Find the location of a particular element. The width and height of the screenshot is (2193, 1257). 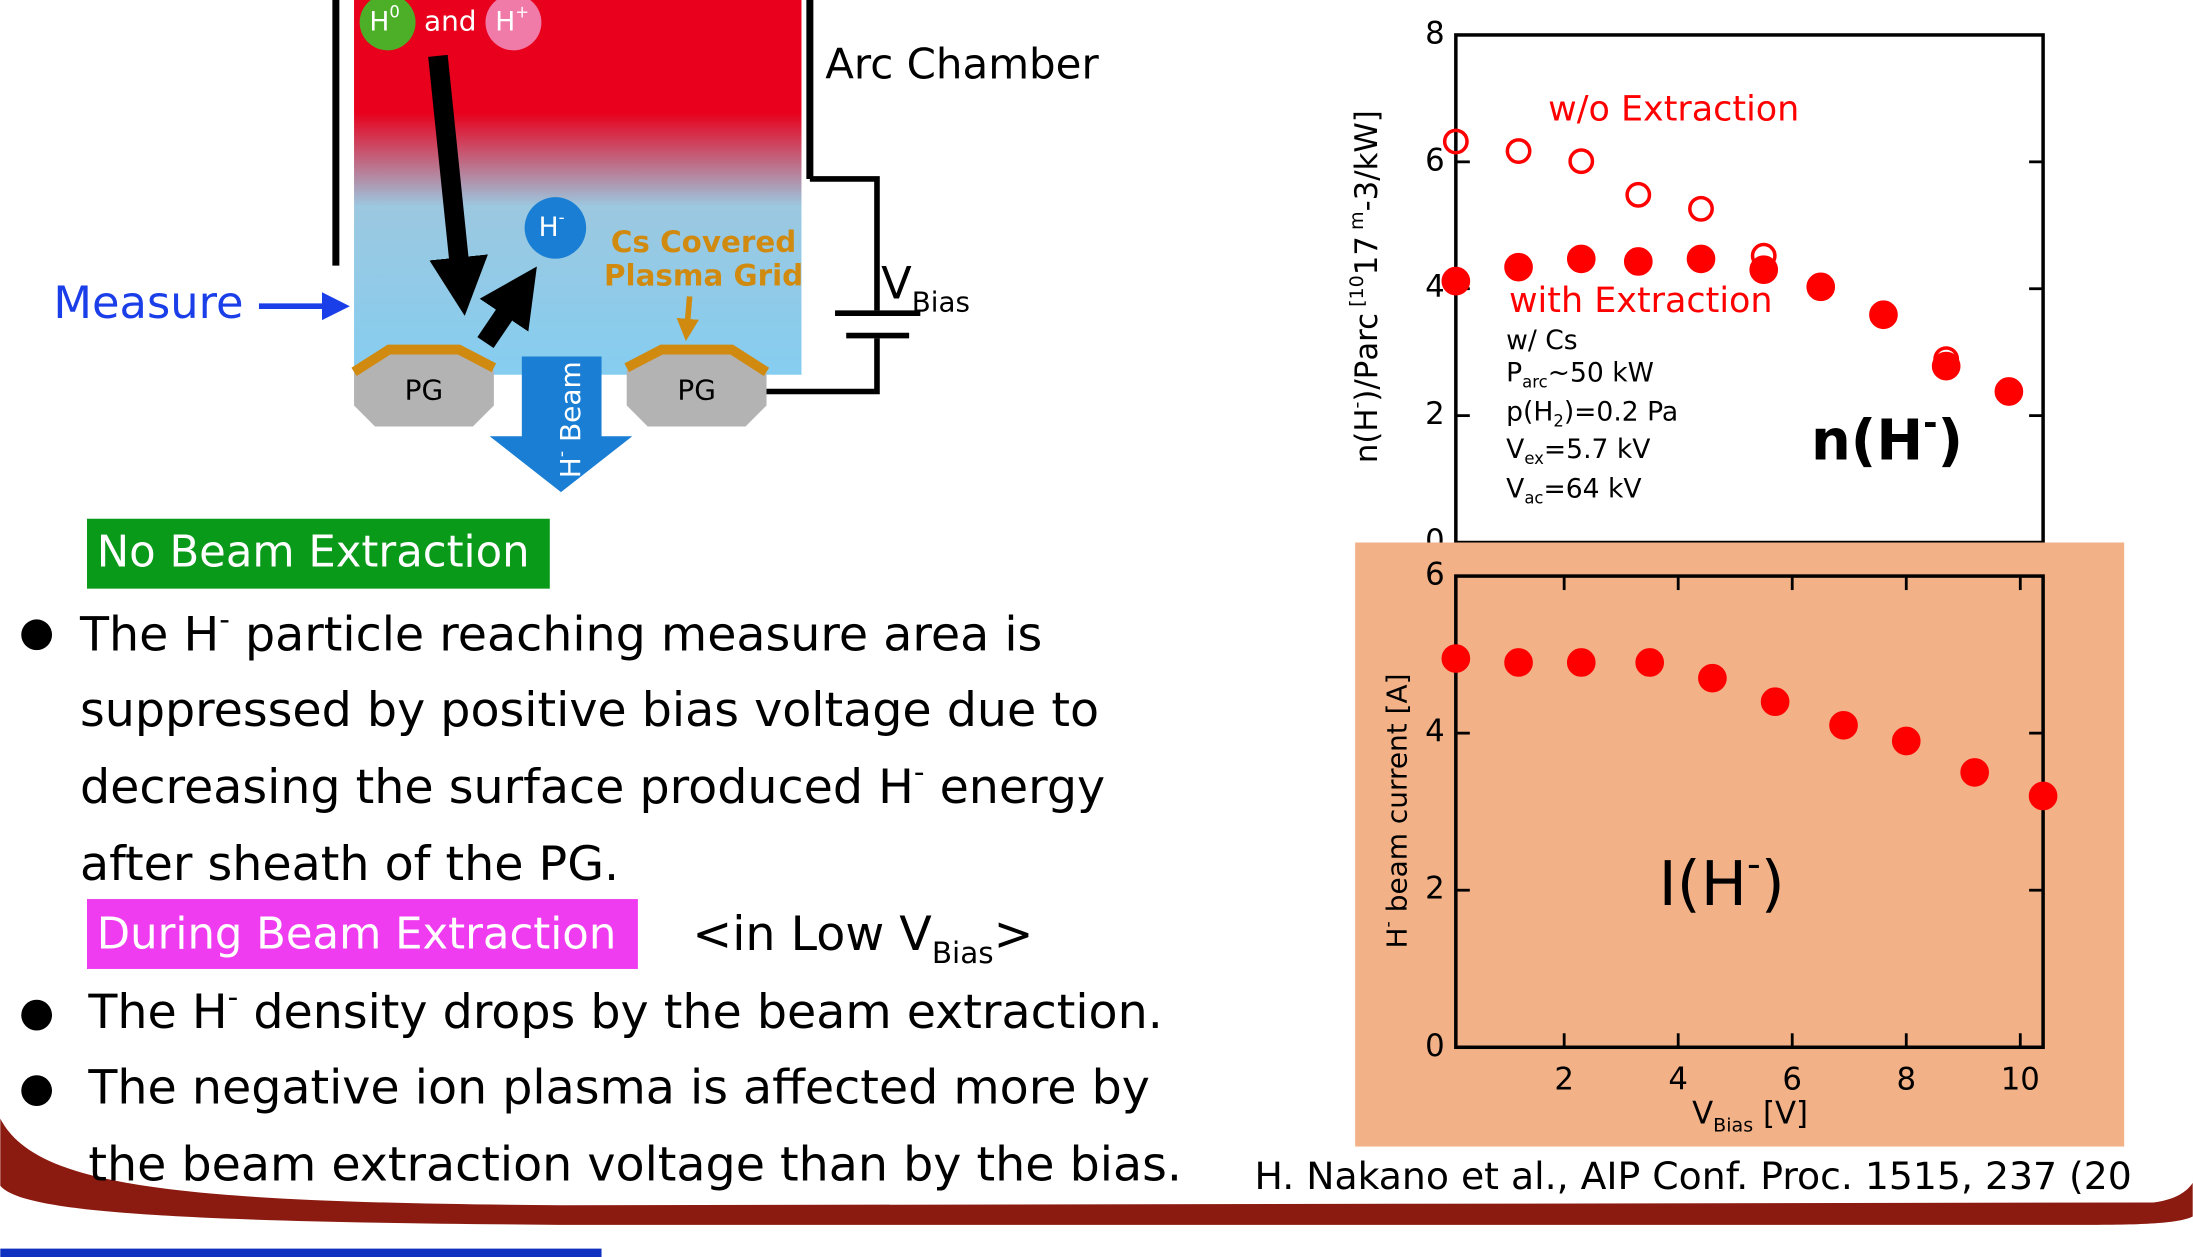

chart-label: I(H-) is located at coordinates (1722, 880).